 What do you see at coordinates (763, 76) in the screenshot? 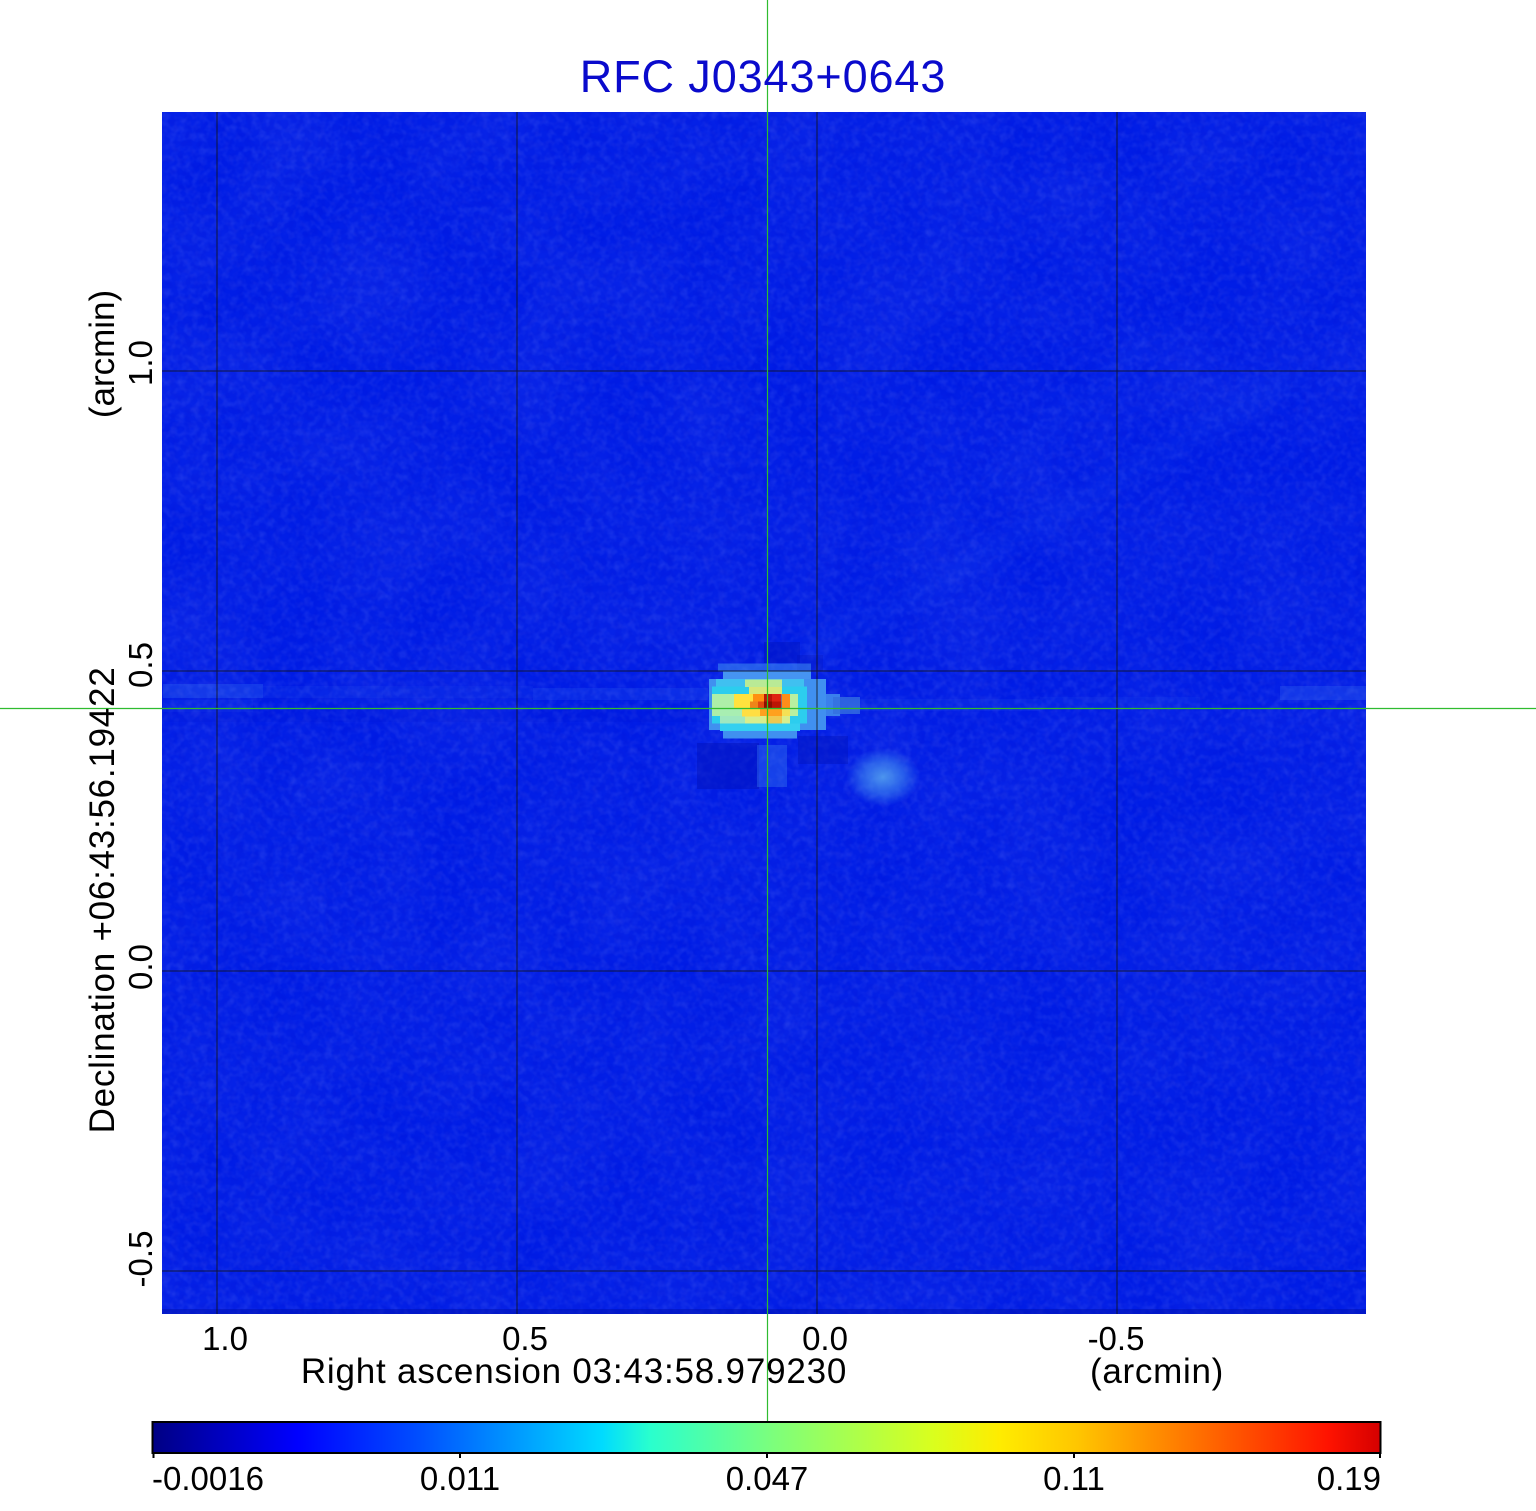
I see `svg-text: RFC J0343+0643` at bounding box center [763, 76].